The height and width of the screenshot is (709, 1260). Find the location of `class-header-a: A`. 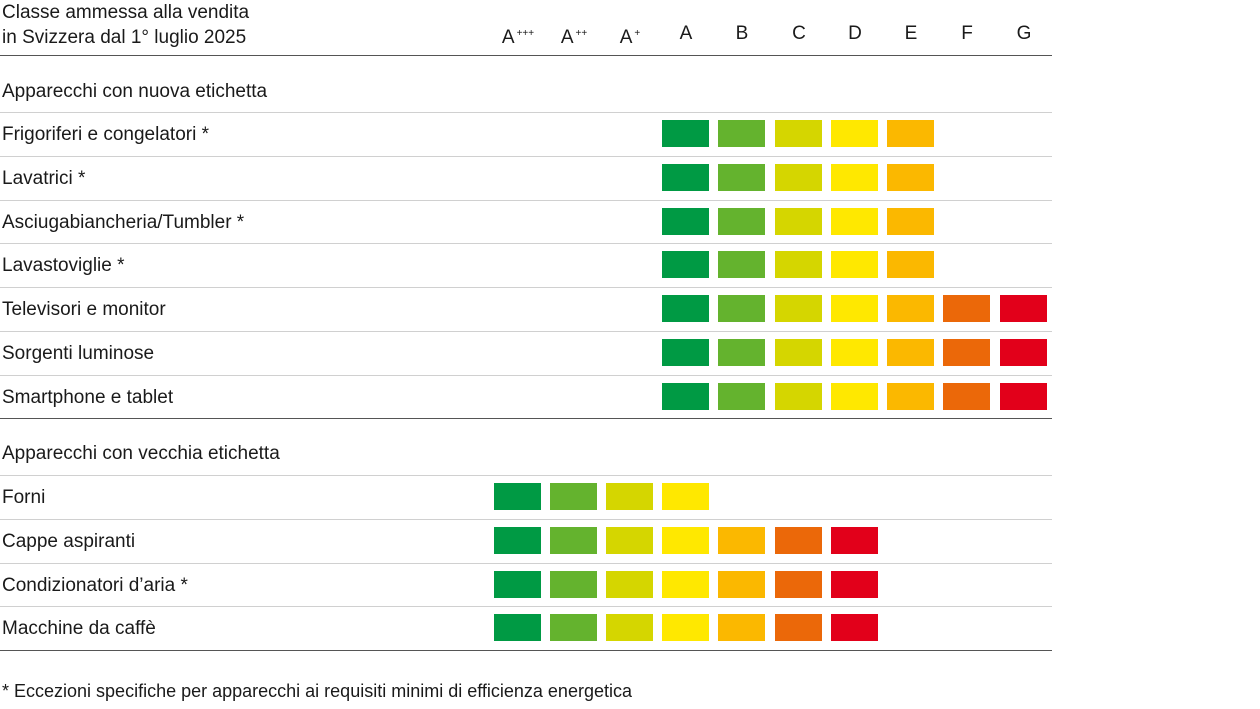

class-header-a: A is located at coordinates (686, 34).